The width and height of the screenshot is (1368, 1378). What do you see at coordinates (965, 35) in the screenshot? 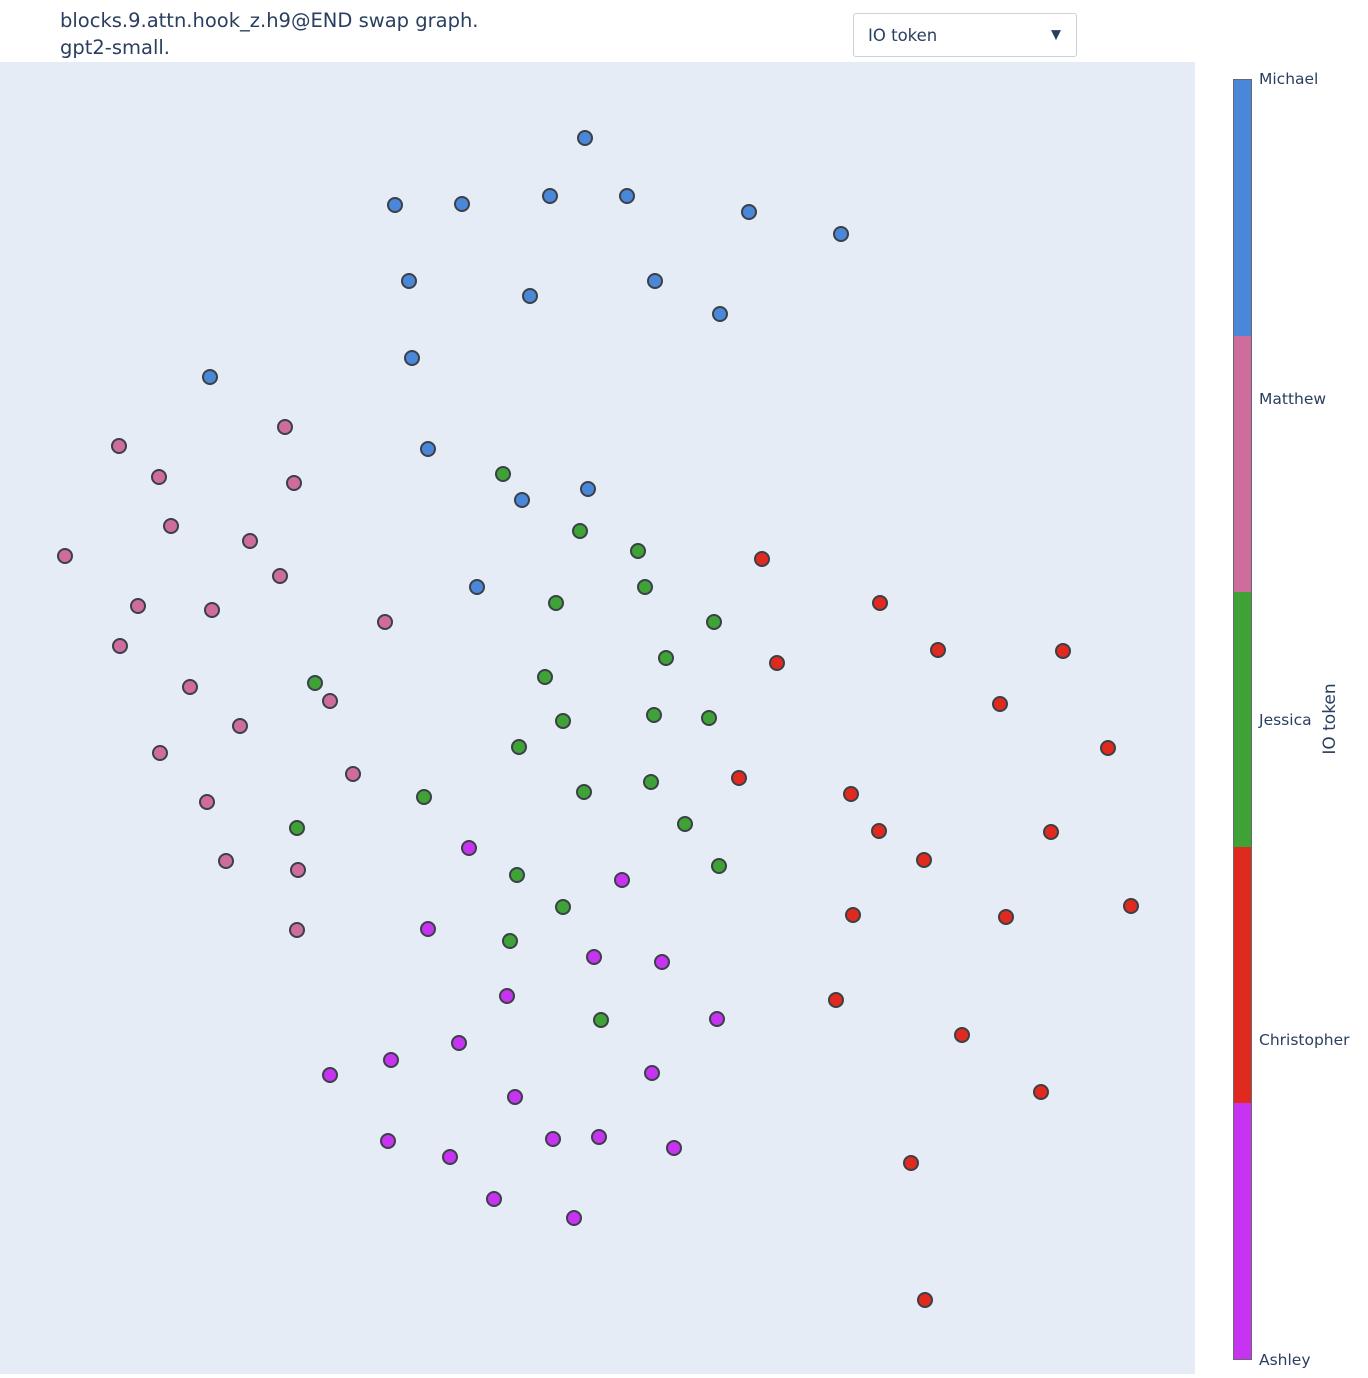
I see `color-by-dropdown: IO token ▼` at bounding box center [965, 35].